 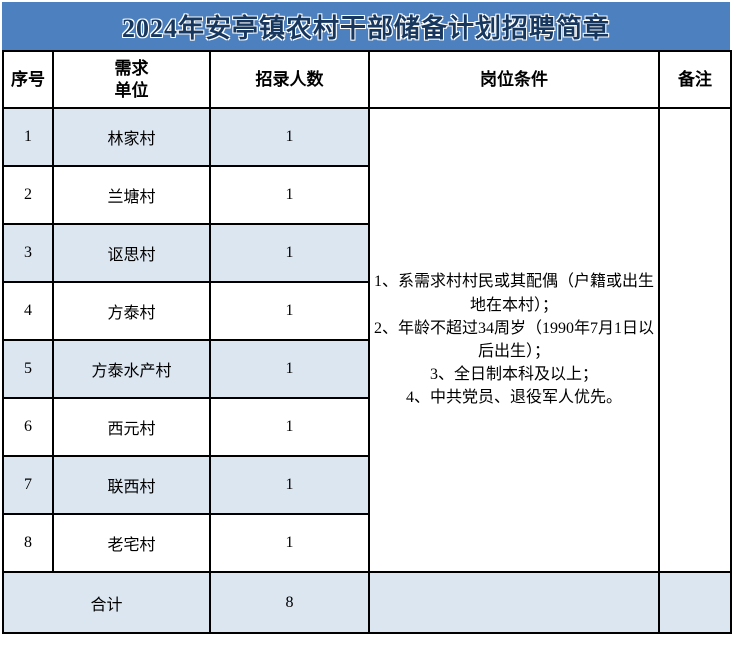 What do you see at coordinates (131, 253) in the screenshot?
I see `row-unit-cell: 讴思村` at bounding box center [131, 253].